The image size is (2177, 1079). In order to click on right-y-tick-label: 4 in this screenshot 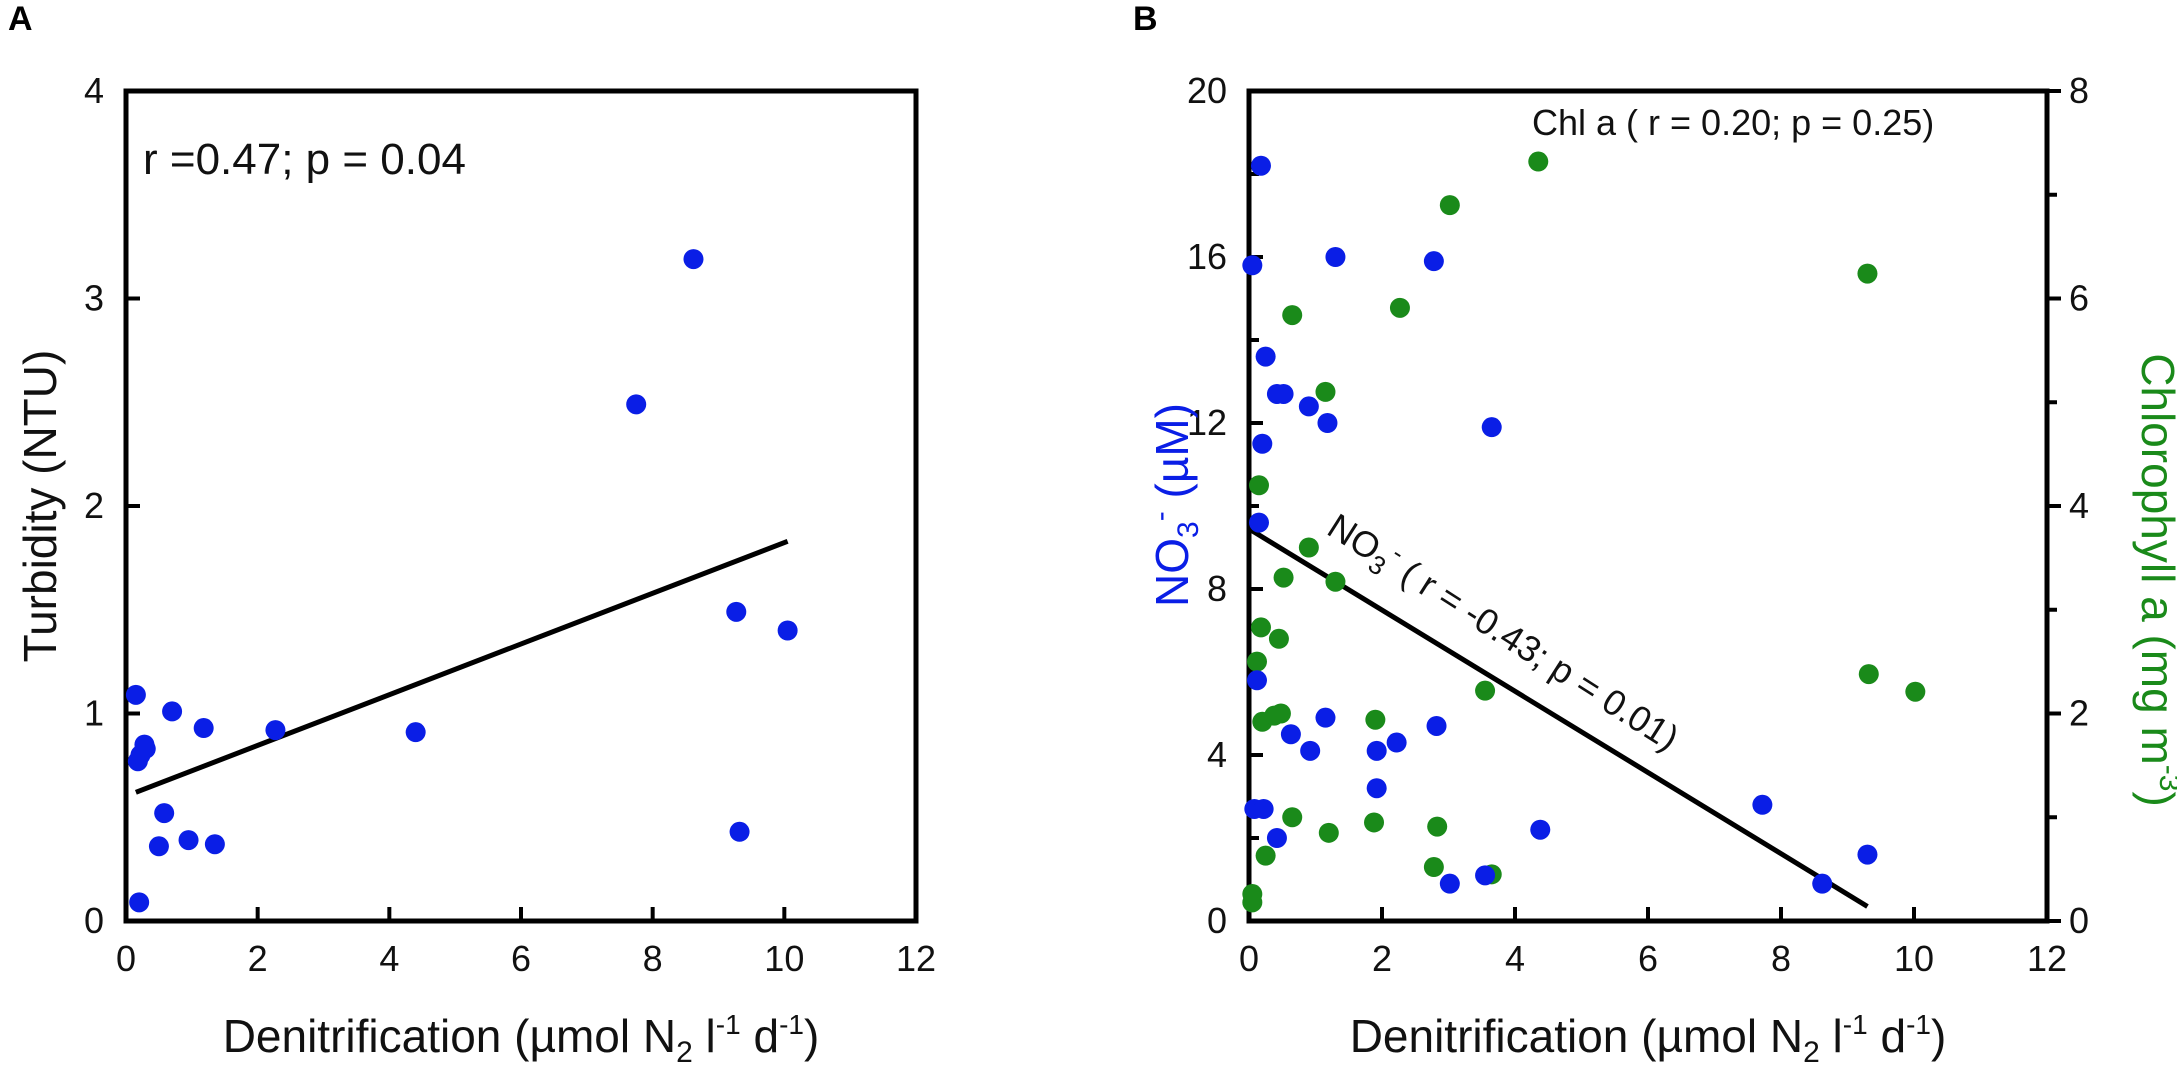, I will do `click(2079, 505)`.